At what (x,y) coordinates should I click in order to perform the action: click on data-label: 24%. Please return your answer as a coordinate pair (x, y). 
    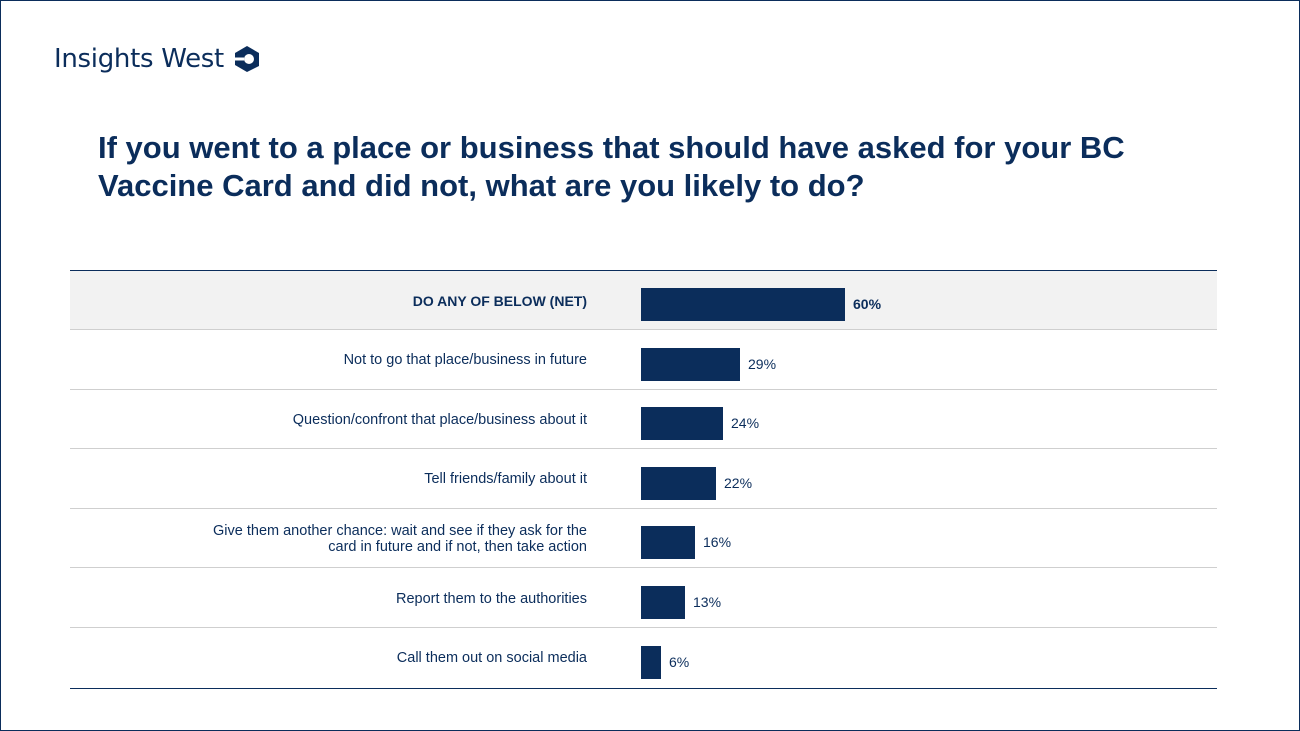
    Looking at the image, I should click on (745, 423).